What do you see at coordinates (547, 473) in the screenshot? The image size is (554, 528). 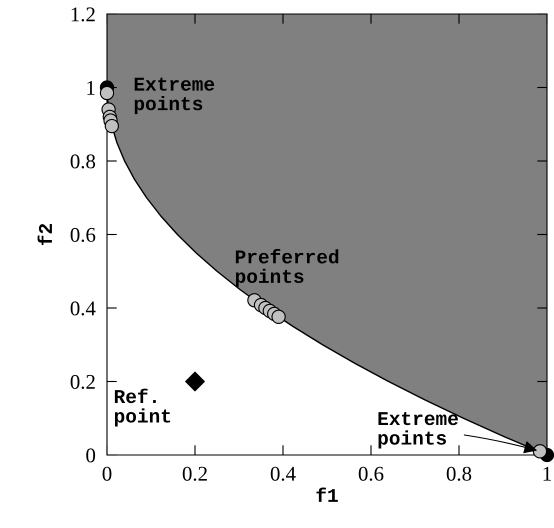 I see `x-tick-label: 1` at bounding box center [547, 473].